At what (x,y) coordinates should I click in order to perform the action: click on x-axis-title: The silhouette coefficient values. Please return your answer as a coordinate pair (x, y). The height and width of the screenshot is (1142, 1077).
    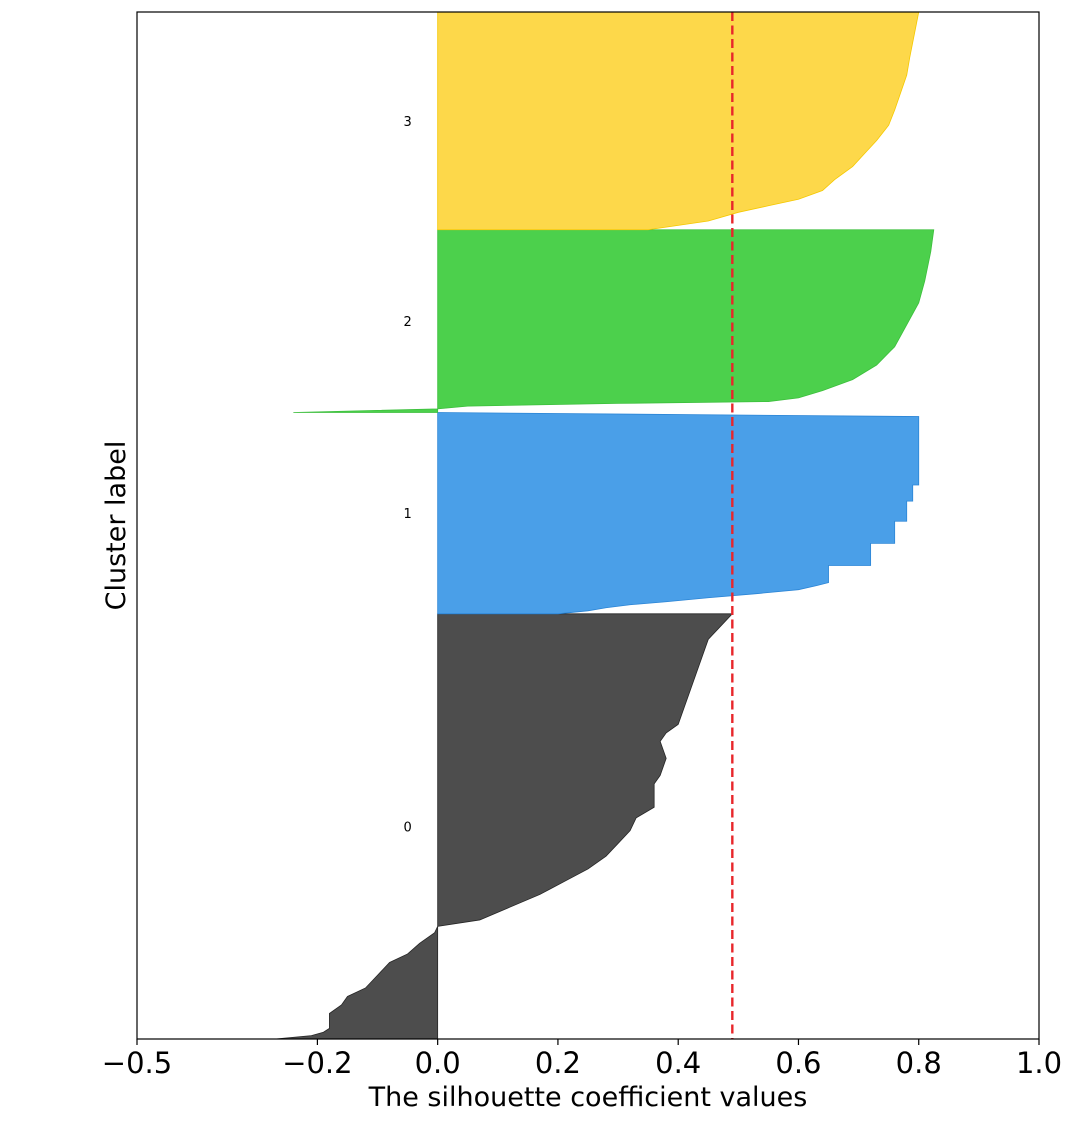
    Looking at the image, I should click on (588, 1097).